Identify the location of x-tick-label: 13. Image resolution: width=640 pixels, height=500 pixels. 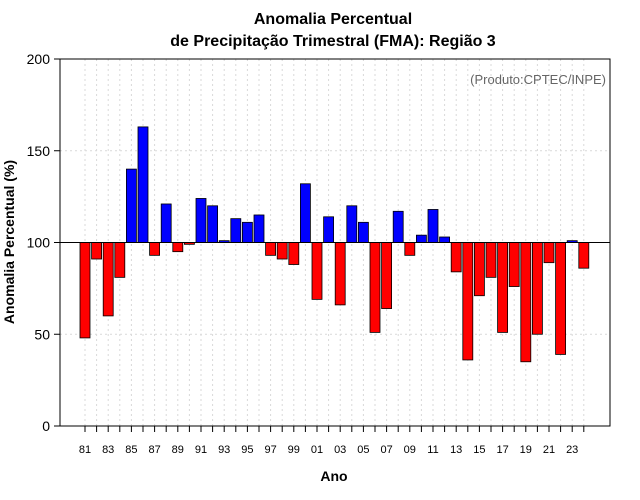
(456, 450).